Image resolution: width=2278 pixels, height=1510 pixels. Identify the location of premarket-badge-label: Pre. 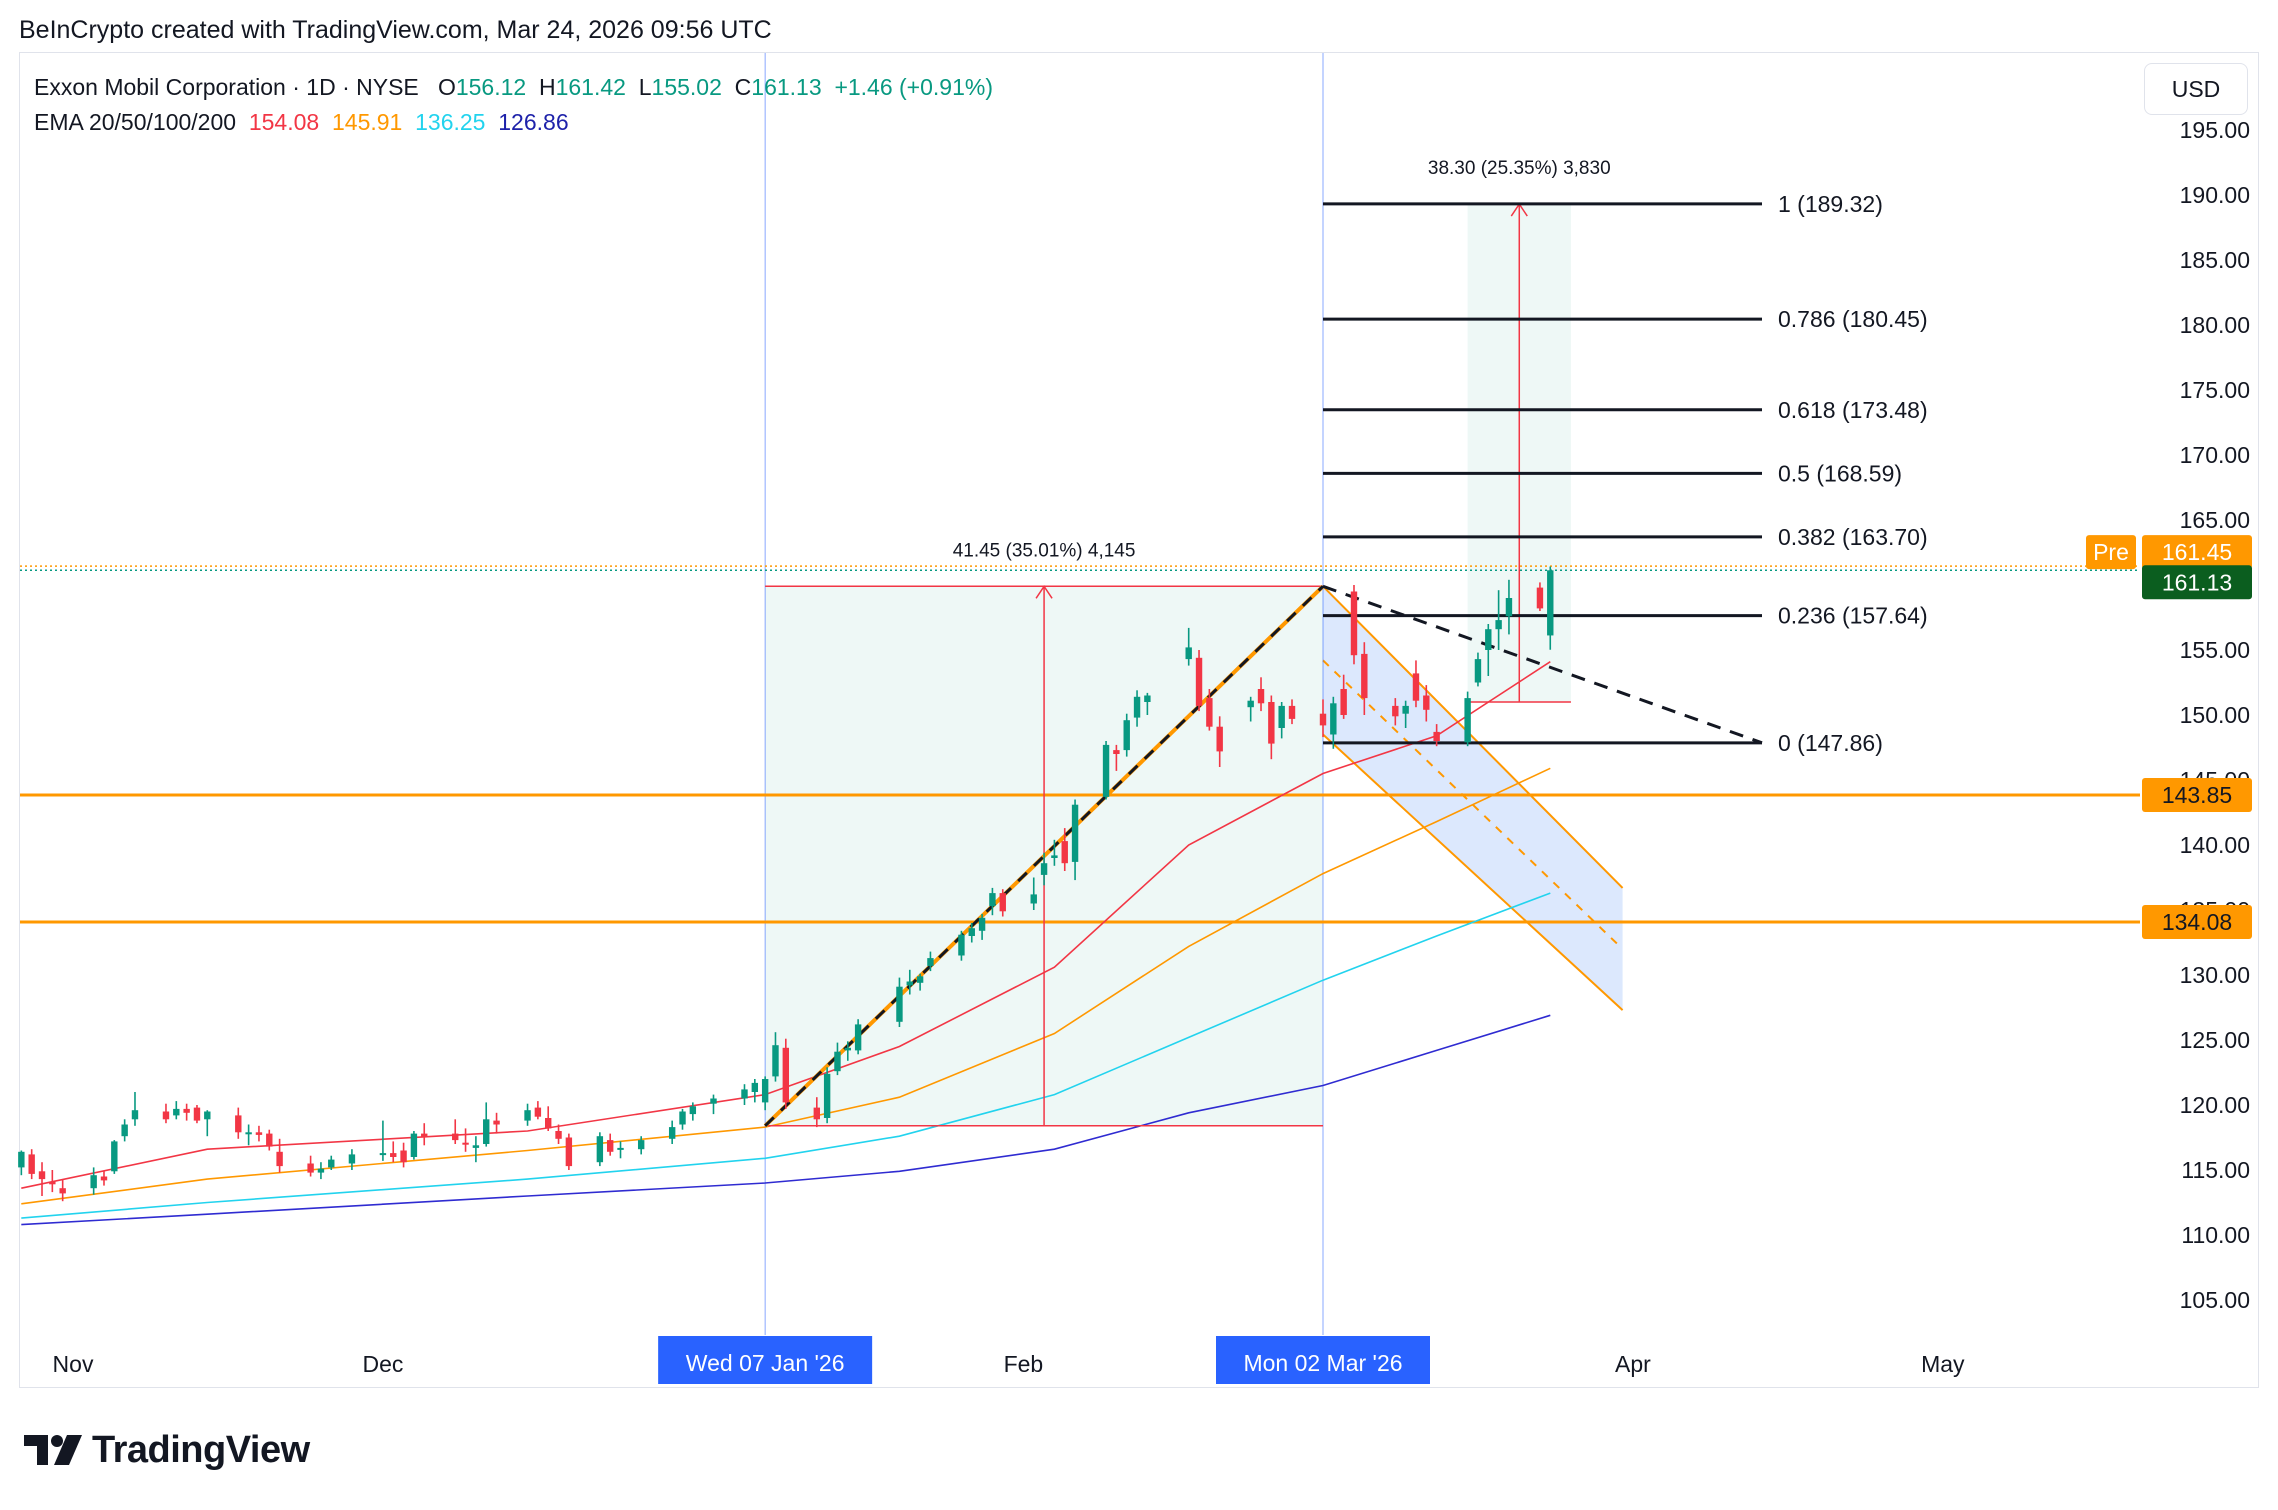
(2111, 552).